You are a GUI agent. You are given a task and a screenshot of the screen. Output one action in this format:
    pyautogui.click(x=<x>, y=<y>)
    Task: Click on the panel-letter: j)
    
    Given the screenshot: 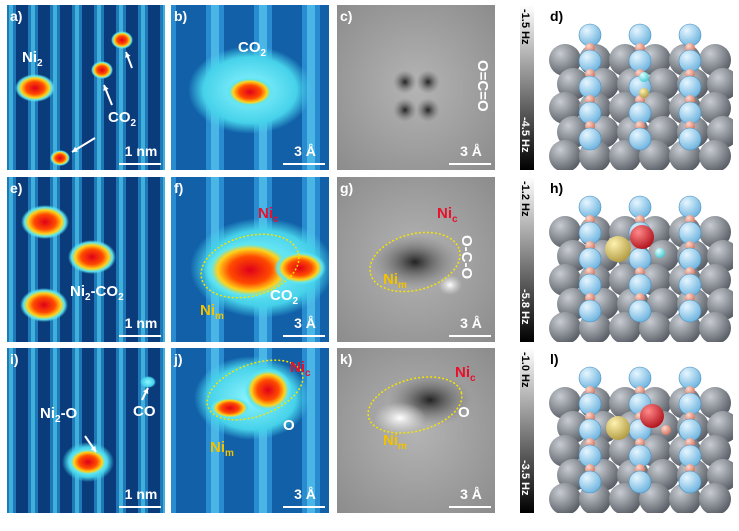 What is the action you would take?
    pyautogui.click(x=178, y=359)
    